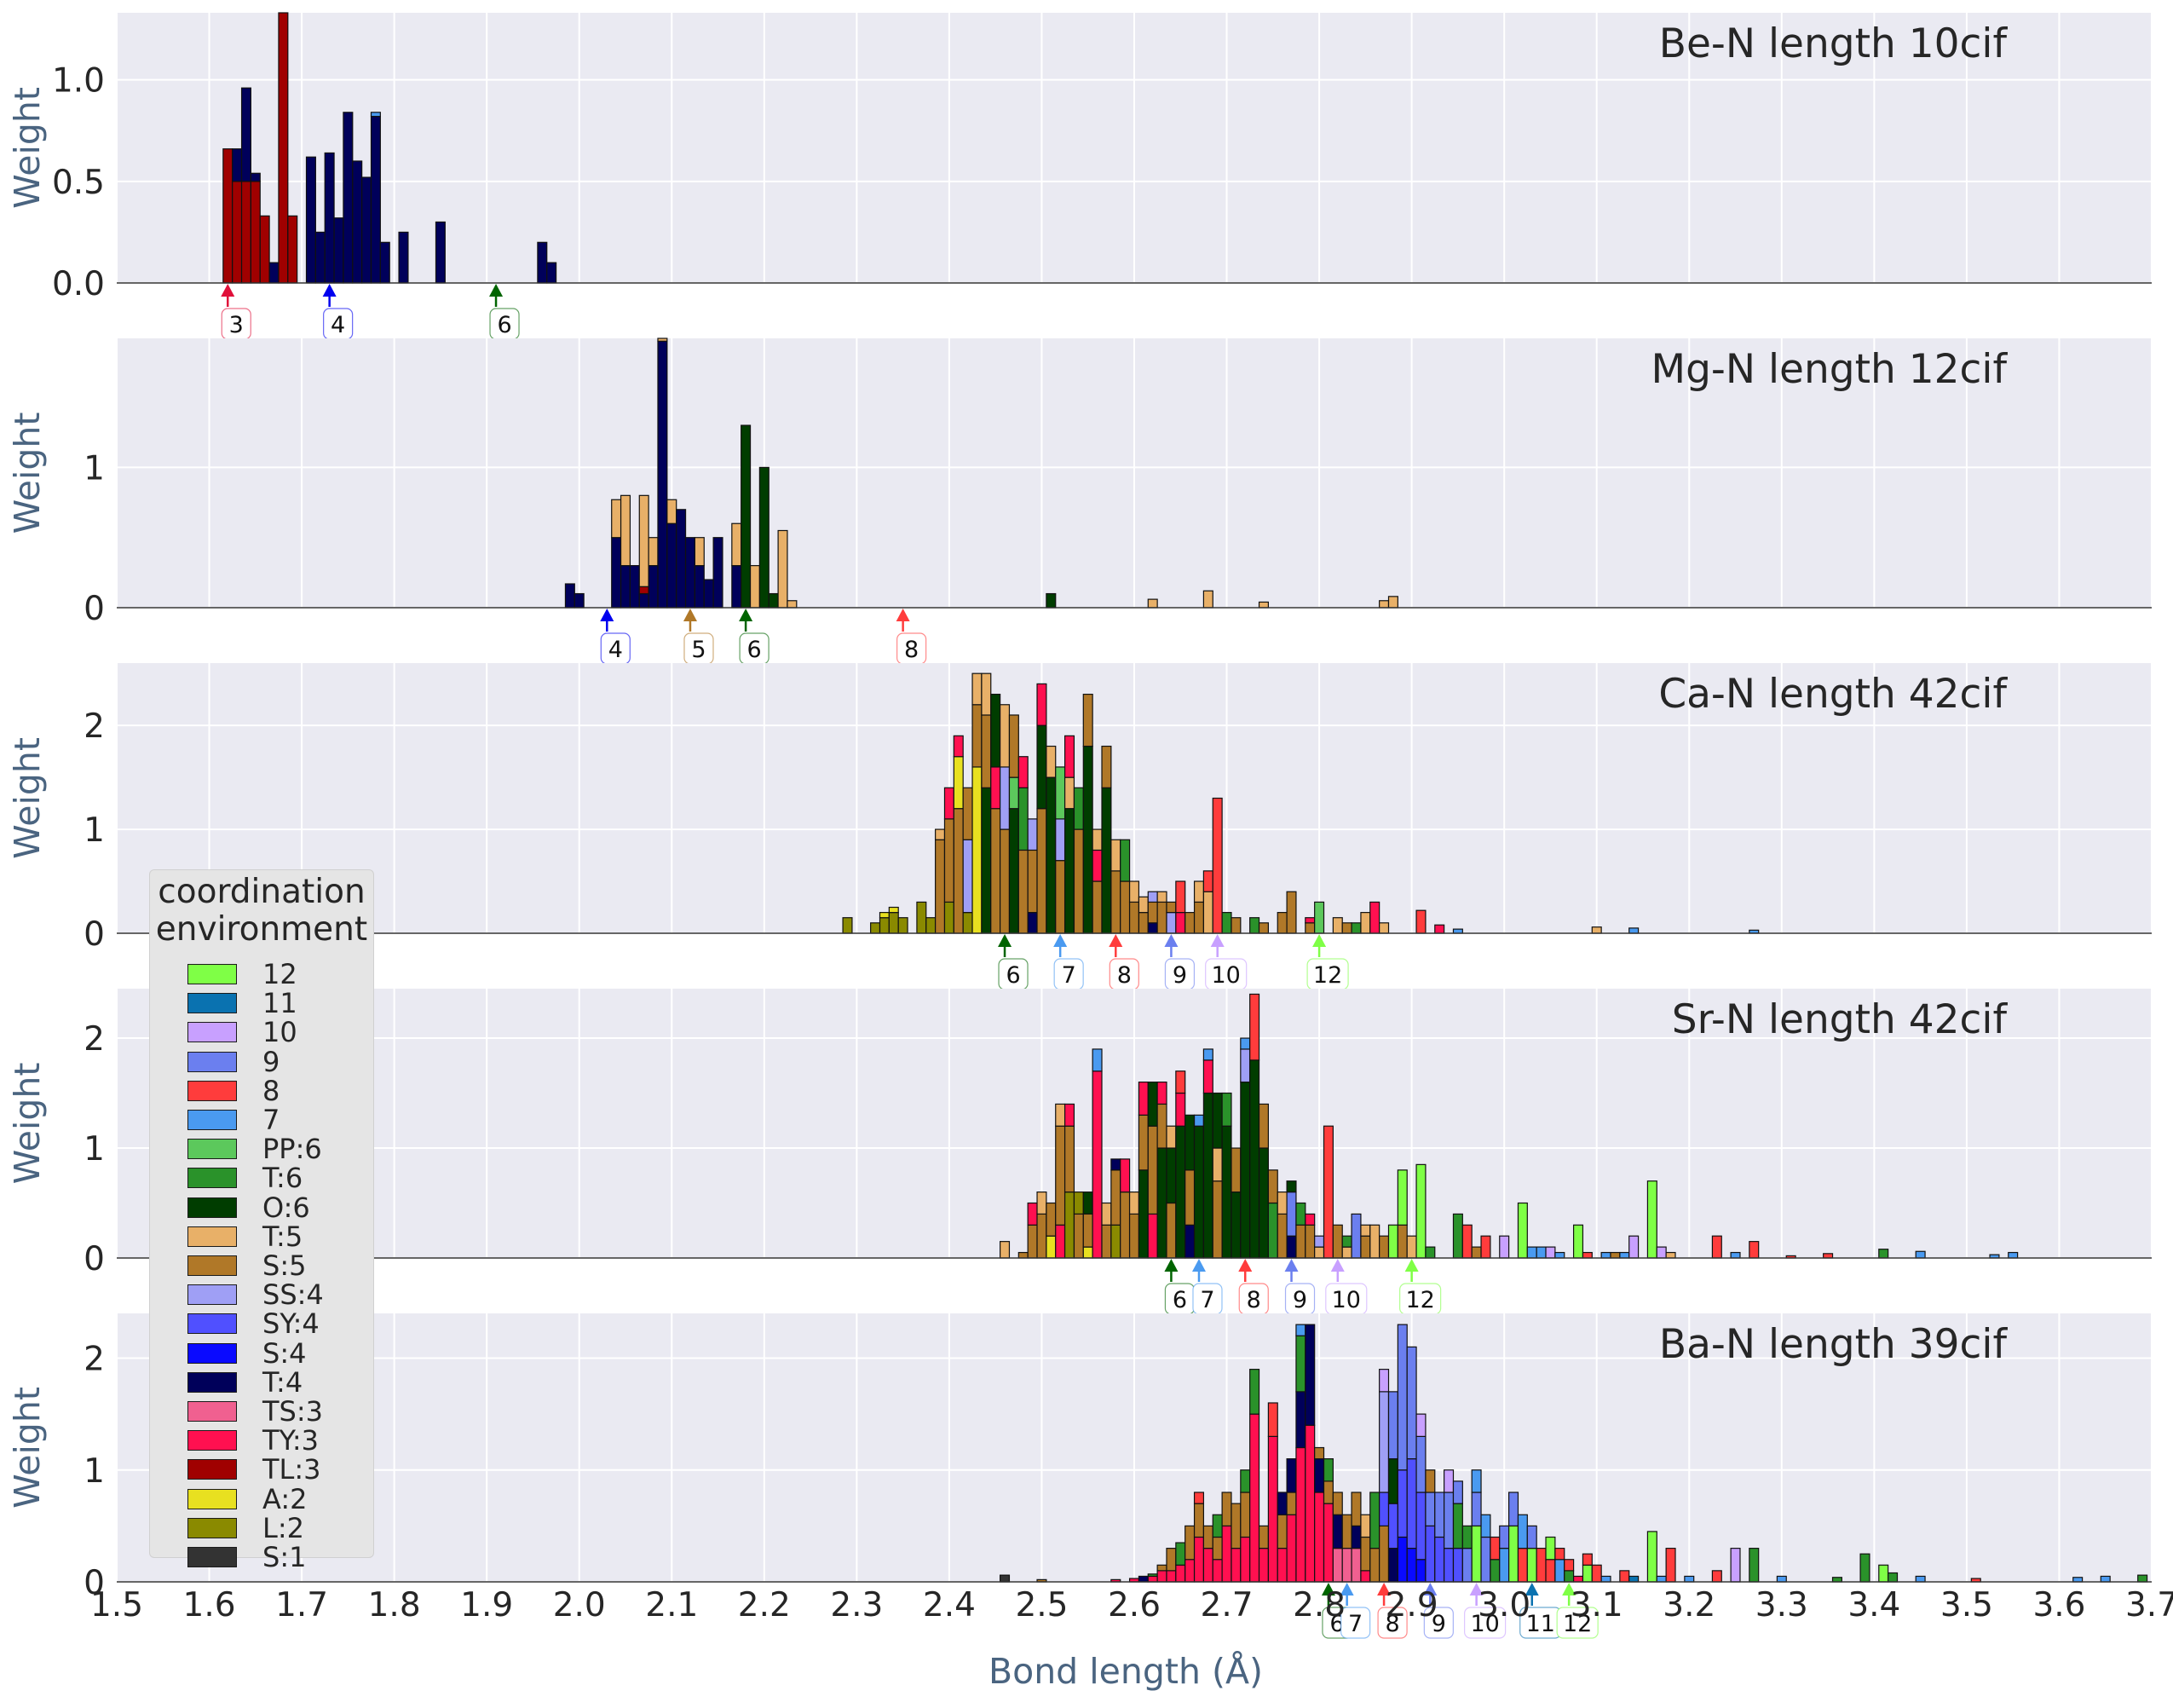 This screenshot has height=1708, width=2173. Describe the element at coordinates (1873, 1605) in the screenshot. I see `x-tick-label: 3.4` at that location.